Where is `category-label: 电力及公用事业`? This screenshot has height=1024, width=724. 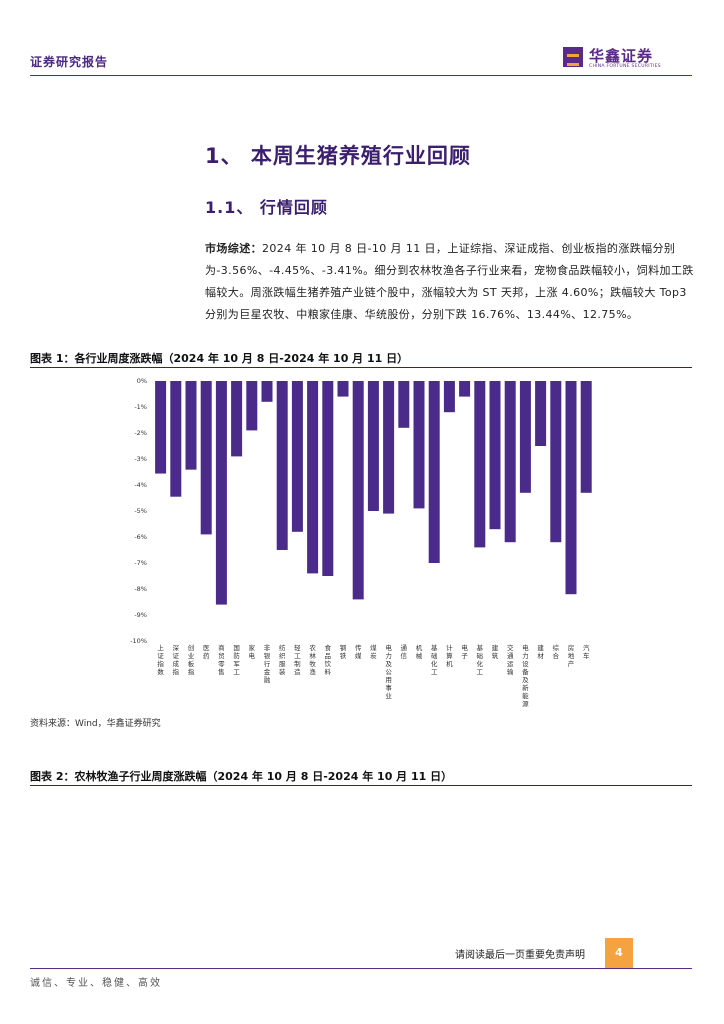 category-label: 电力及公用事业 is located at coordinates (388, 671).